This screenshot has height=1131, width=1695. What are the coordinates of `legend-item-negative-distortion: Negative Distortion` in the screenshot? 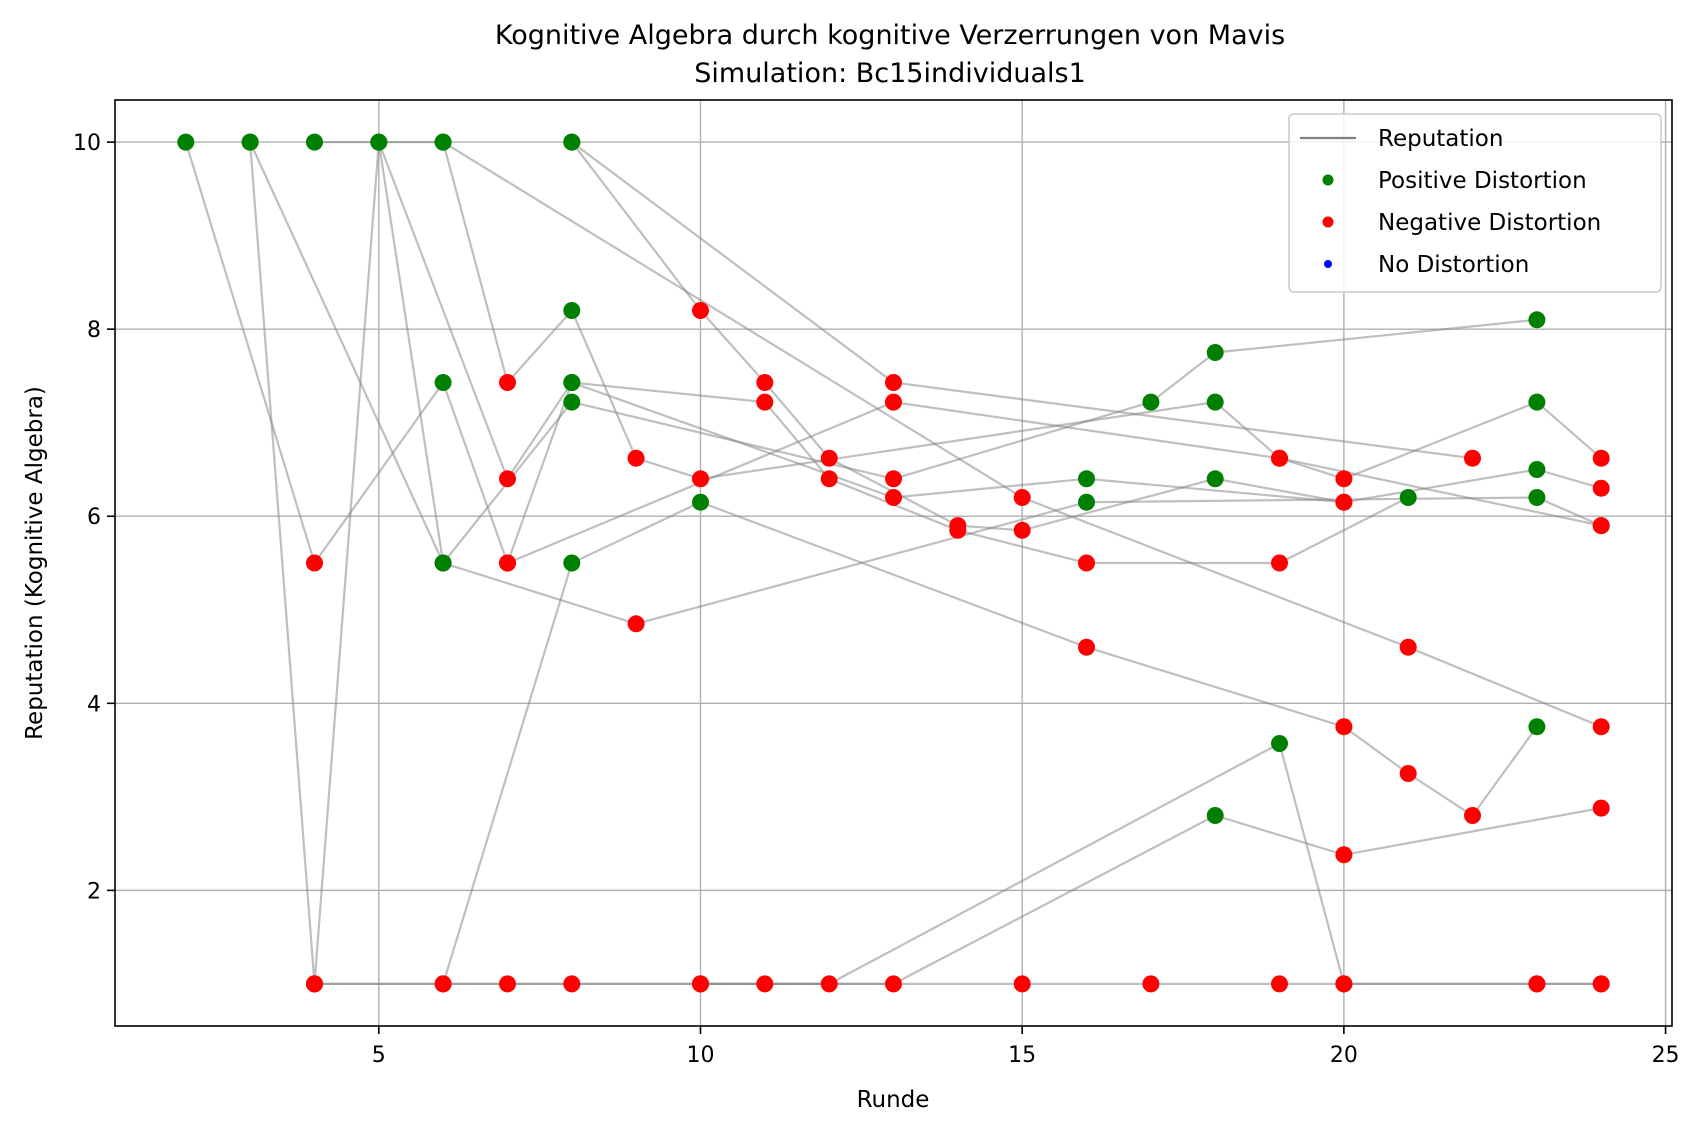 It's located at (1489, 223).